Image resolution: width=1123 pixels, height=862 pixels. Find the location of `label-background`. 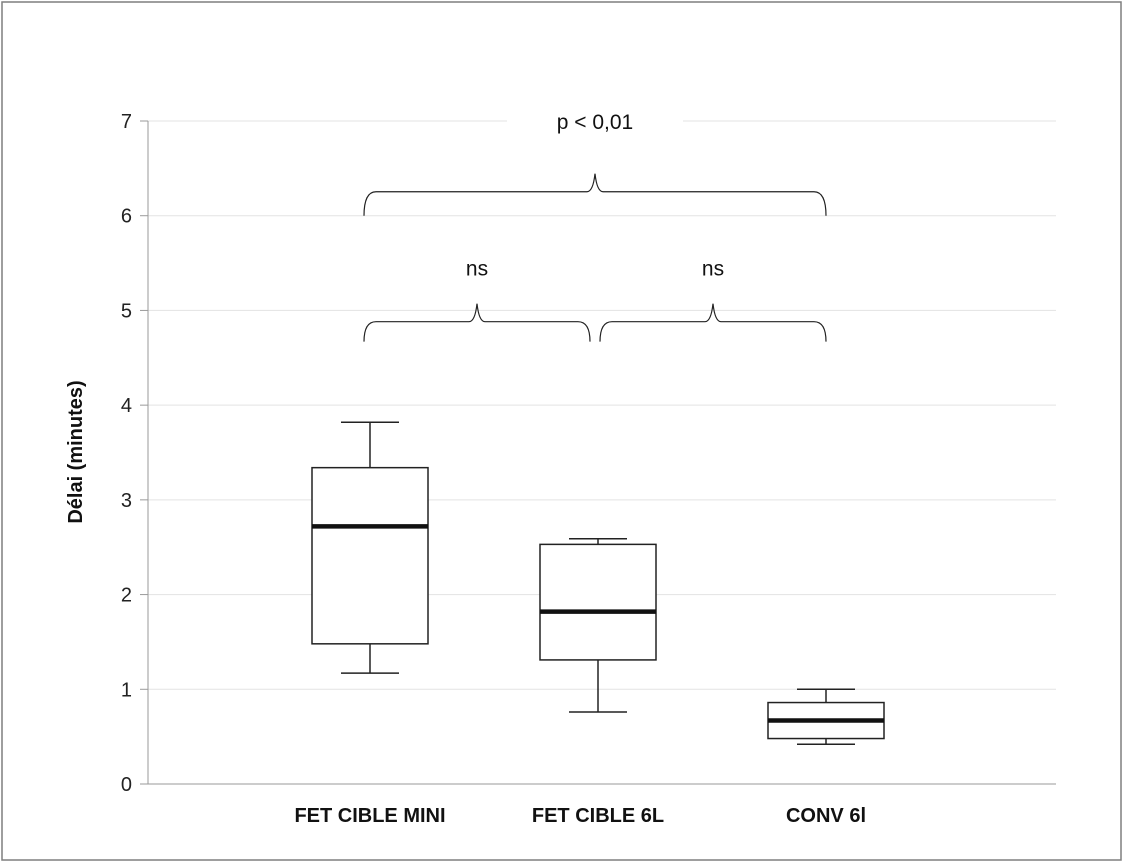

label-background is located at coordinates (595, 121).